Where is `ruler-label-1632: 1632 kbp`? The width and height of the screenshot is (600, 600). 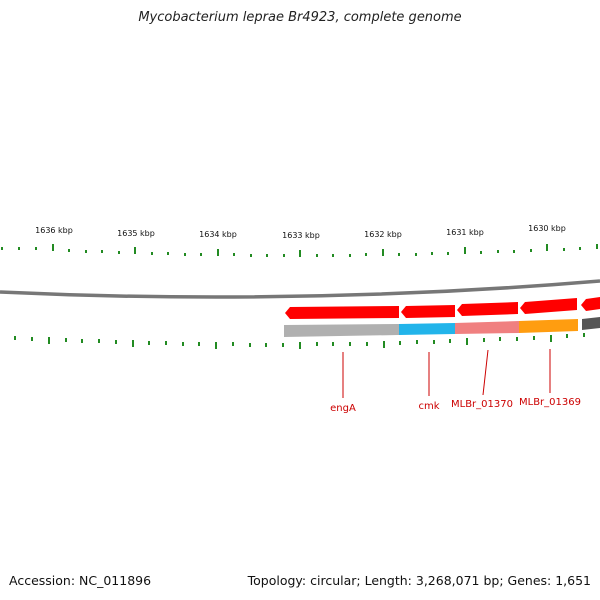 ruler-label-1632: 1632 kbp is located at coordinates (383, 234).